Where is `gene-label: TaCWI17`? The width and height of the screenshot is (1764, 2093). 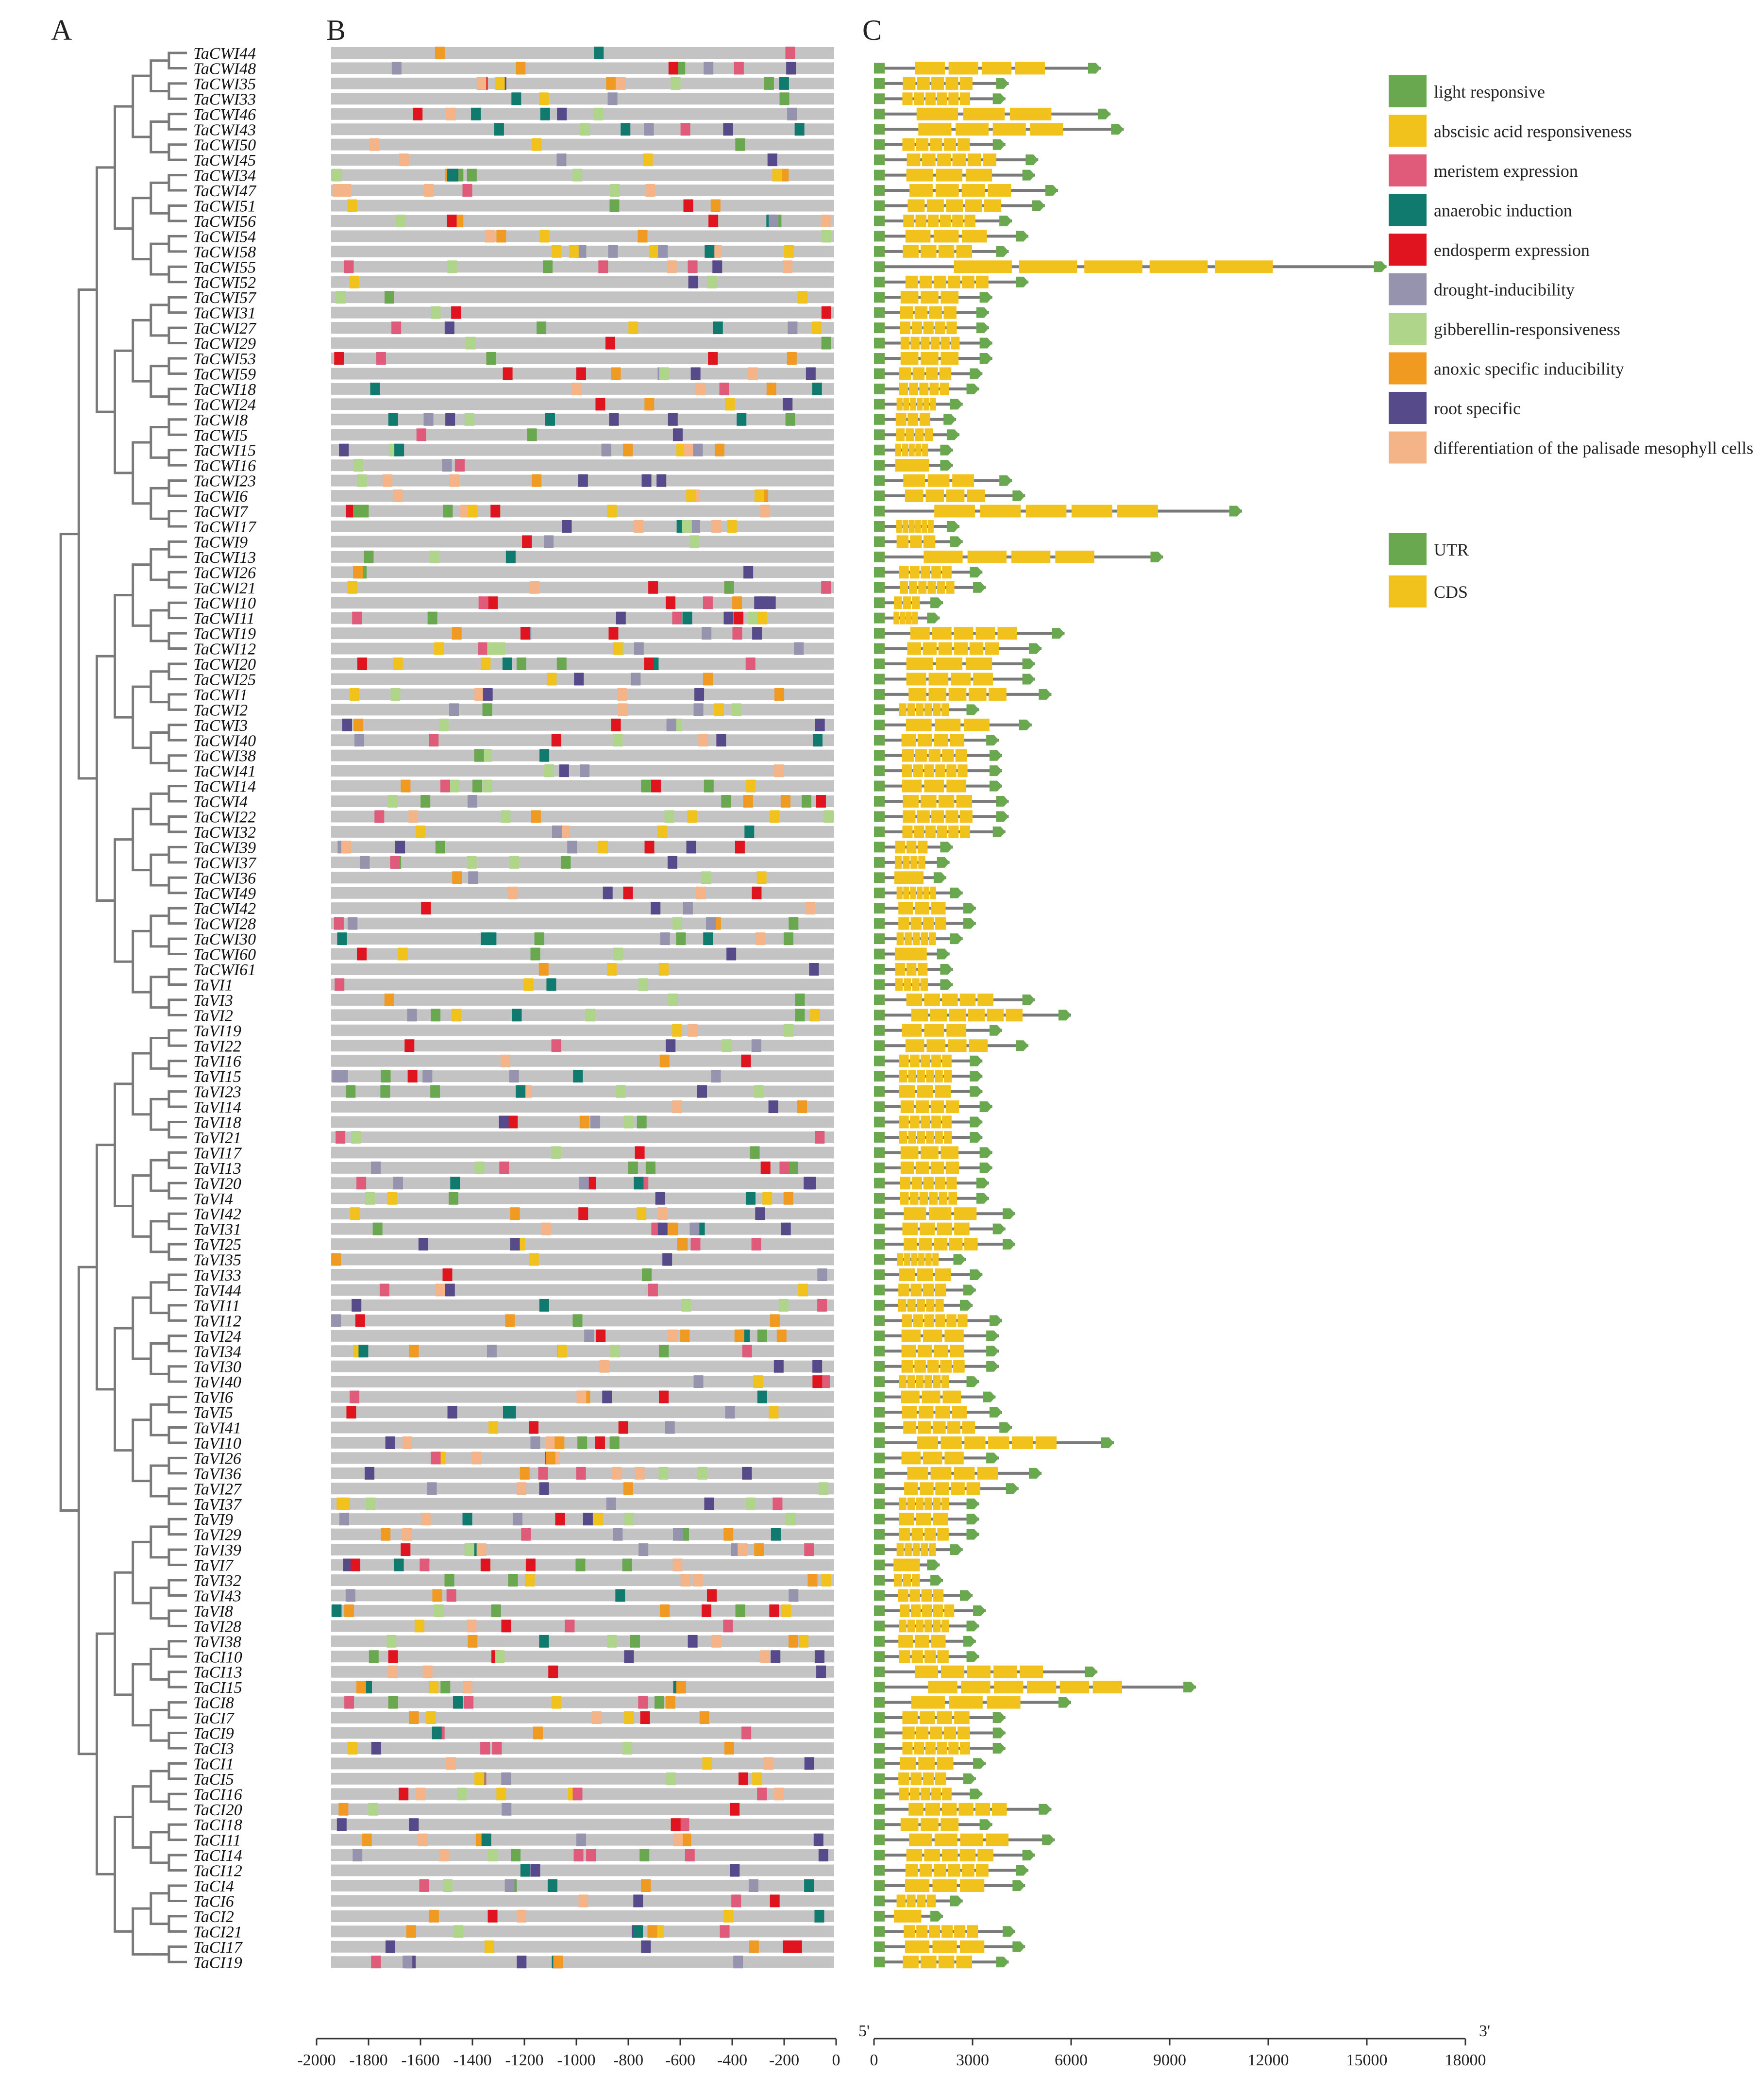
gene-label: TaCWI17 is located at coordinates (225, 527).